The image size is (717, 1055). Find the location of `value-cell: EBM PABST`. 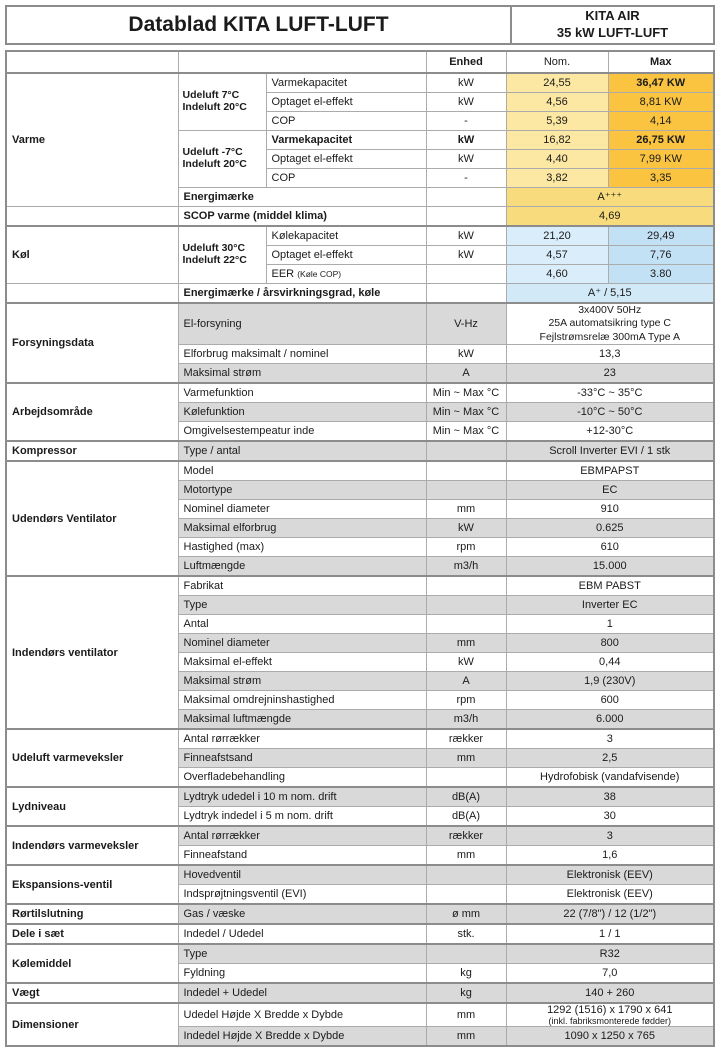

value-cell: EBM PABST is located at coordinates (610, 586).